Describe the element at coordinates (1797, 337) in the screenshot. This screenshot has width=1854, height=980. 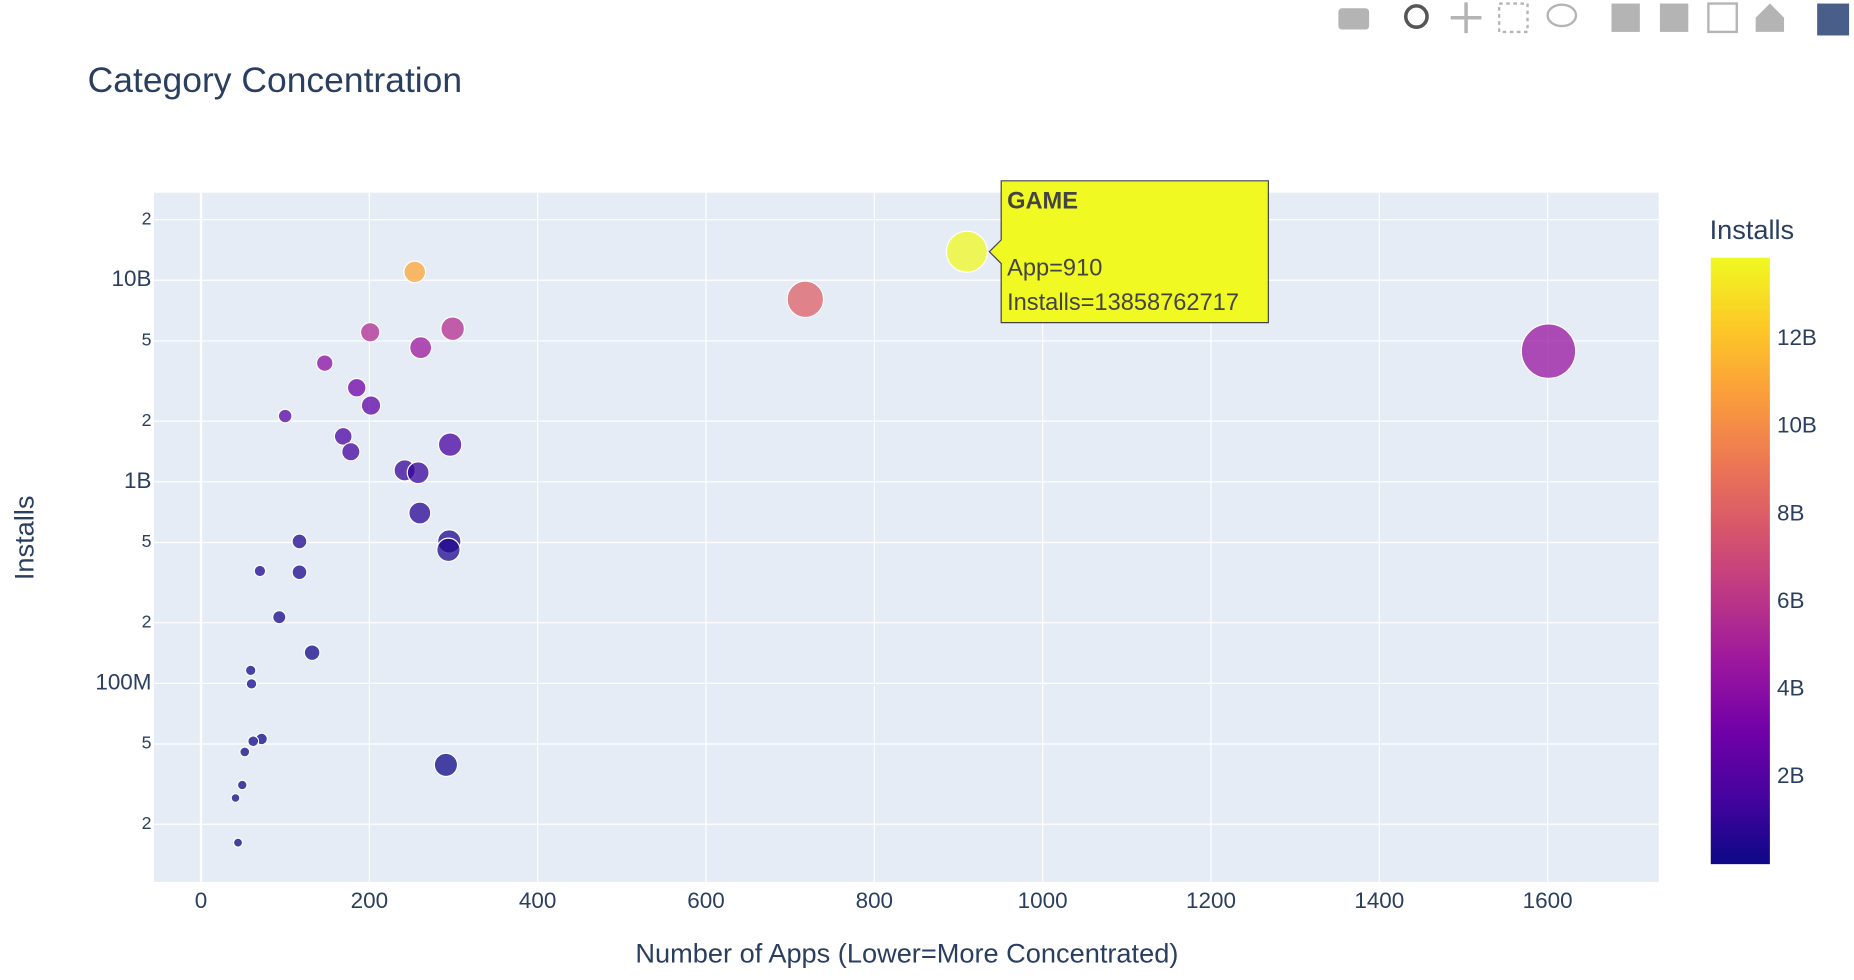
I see `colorbar-tick-label: 12B` at that location.